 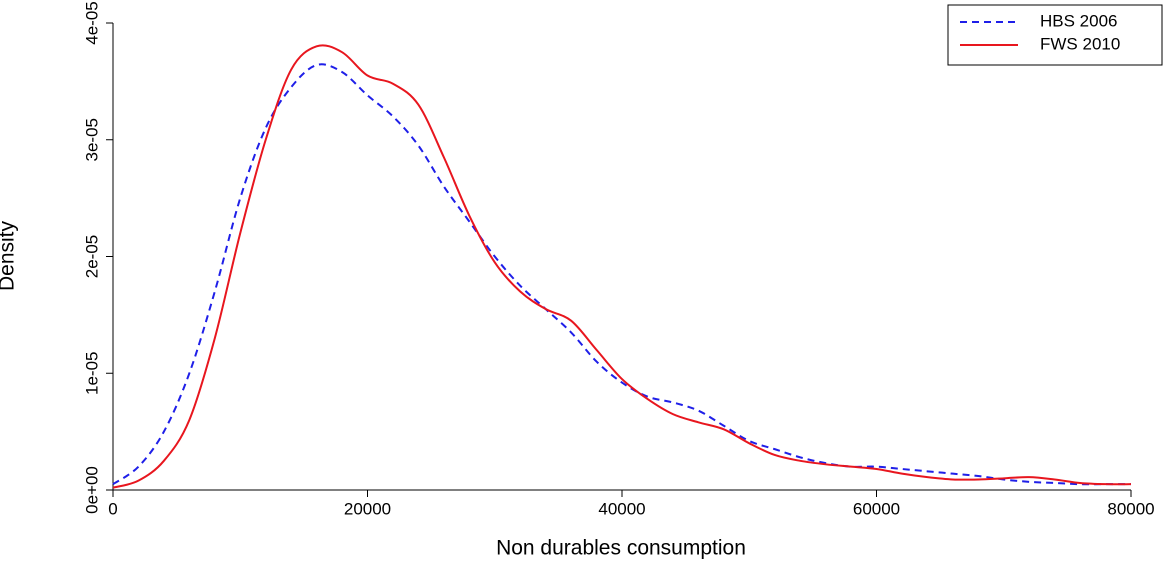 I want to click on y-axis-title: Density, so click(x=9, y=255).